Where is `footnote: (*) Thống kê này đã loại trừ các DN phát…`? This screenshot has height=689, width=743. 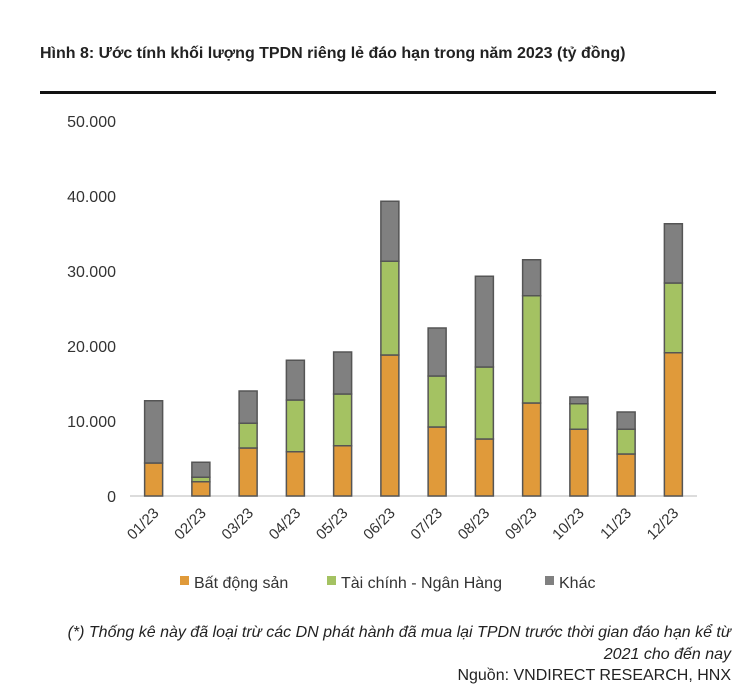
footnote: (*) Thống kê này đã loại trừ các DN phát… is located at coordinates (399, 643).